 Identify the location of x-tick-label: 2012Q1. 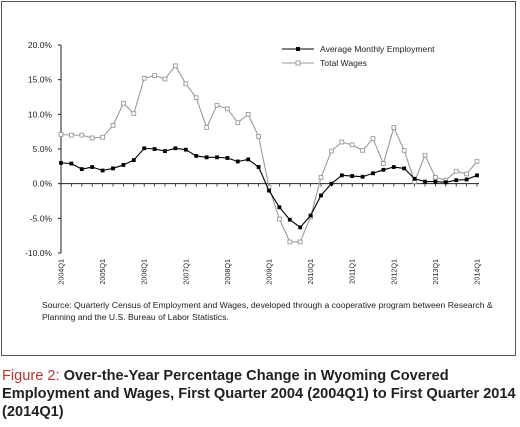
(393, 272).